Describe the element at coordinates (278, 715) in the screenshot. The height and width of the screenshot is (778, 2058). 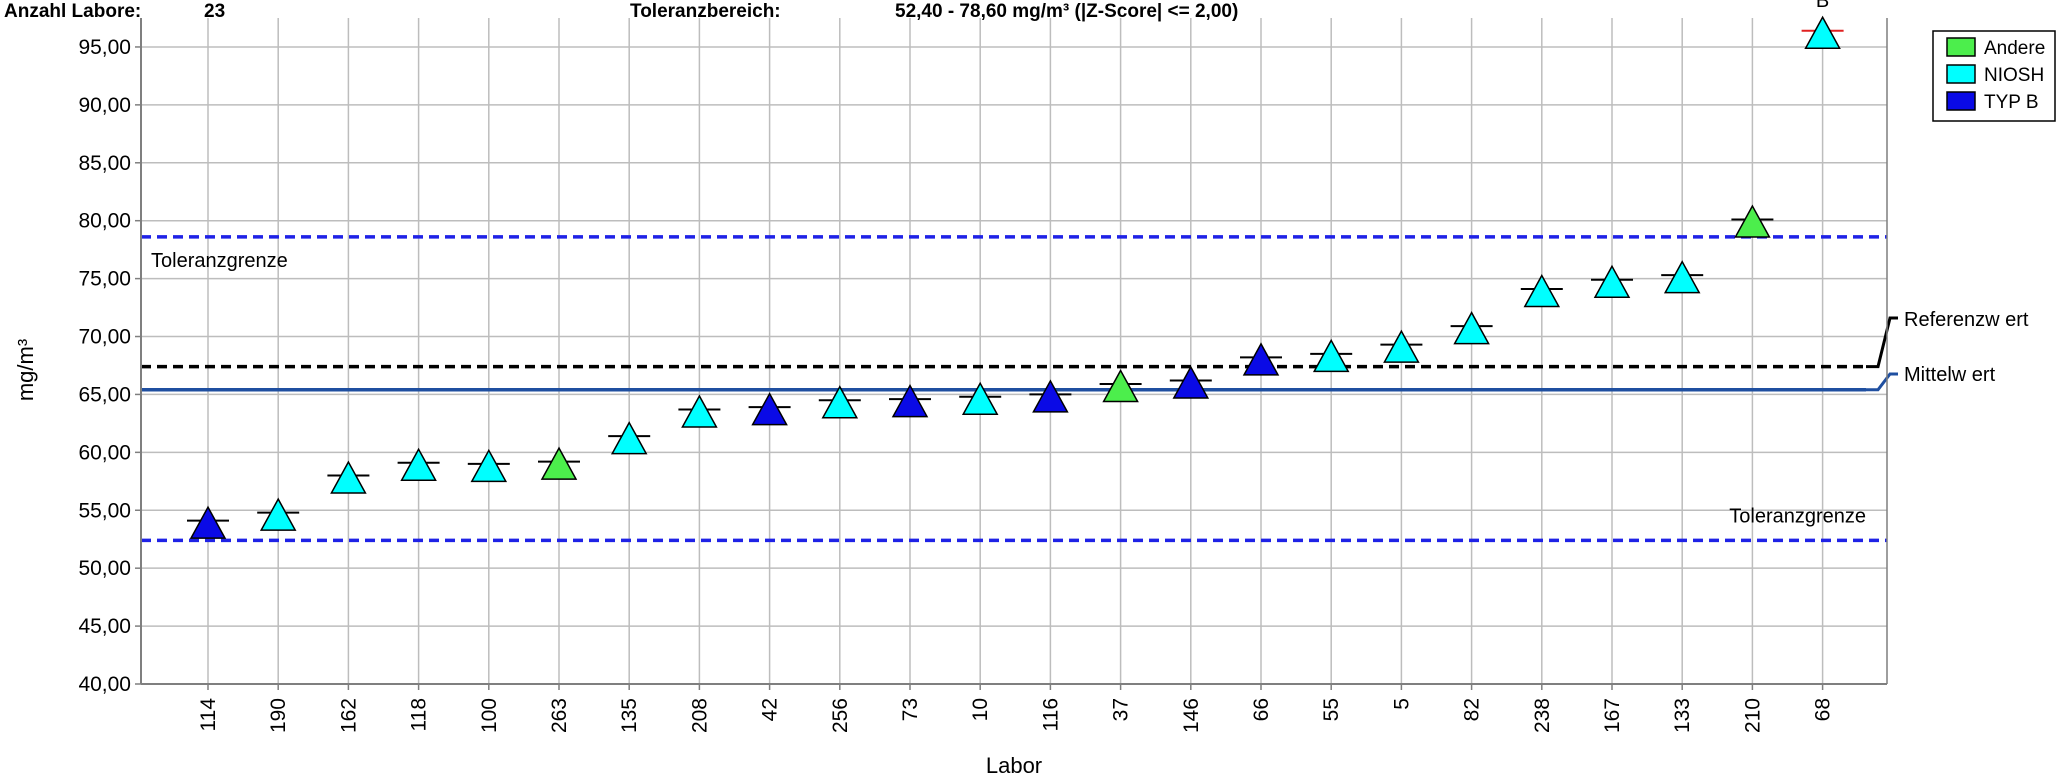
I see `x-tick-label: 190` at that location.